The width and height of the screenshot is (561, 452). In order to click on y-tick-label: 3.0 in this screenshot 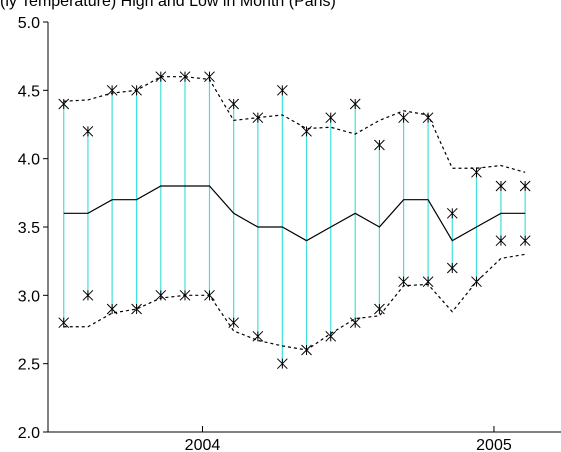, I will do `click(29, 296)`.